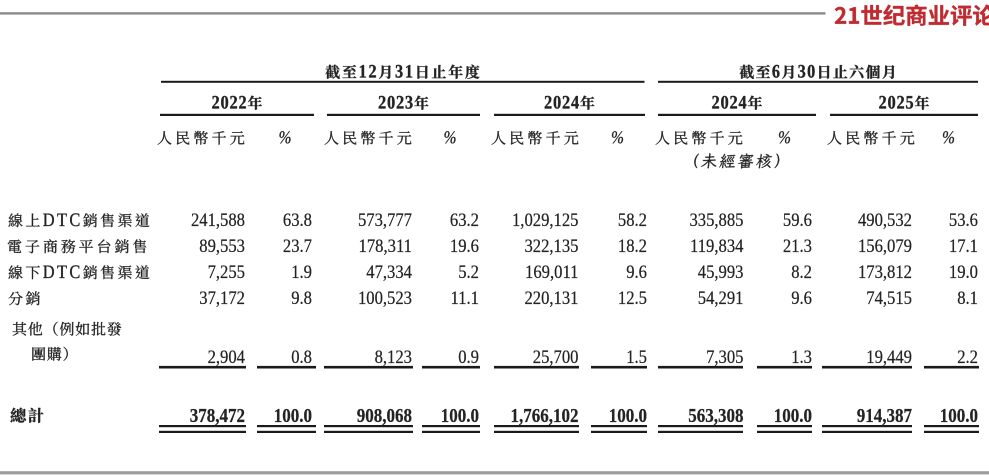 The height and width of the screenshot is (476, 989). I want to click on svg-text: 59.6, so click(797, 219).